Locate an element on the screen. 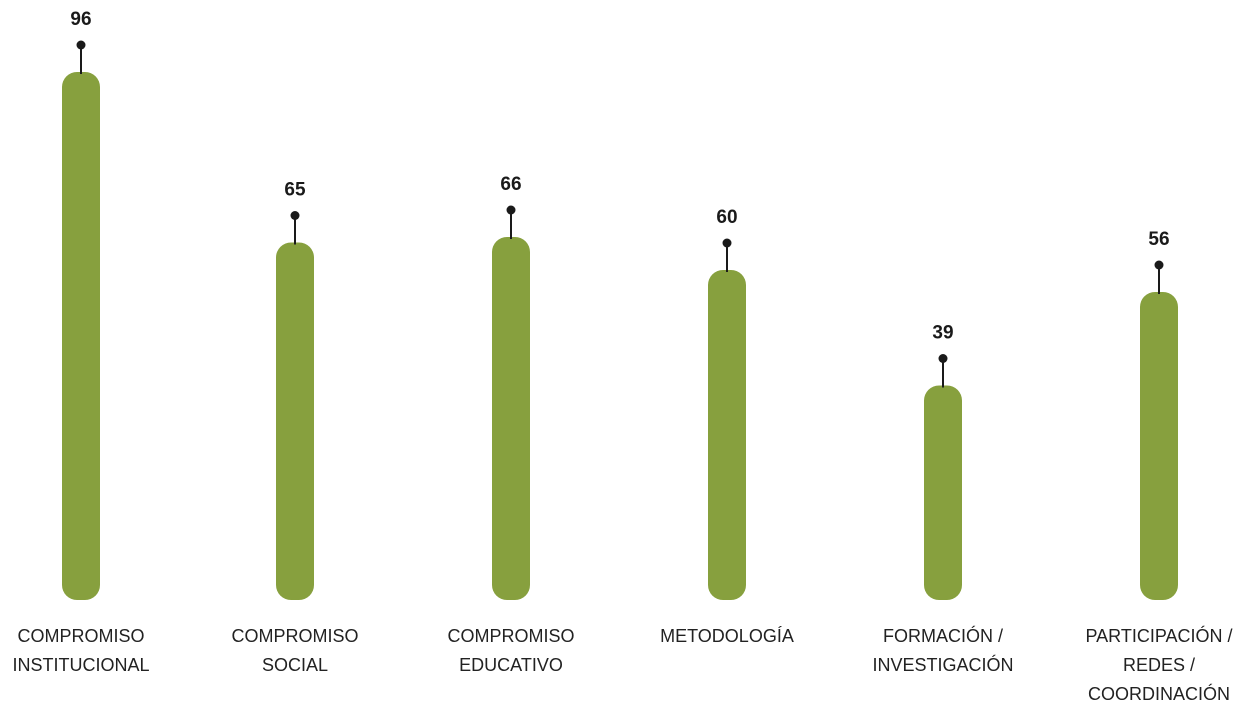 This screenshot has width=1249, height=702. category-label: PARTICIPACIÓN / REDES / COORDINACIÓN is located at coordinates (1158, 663).